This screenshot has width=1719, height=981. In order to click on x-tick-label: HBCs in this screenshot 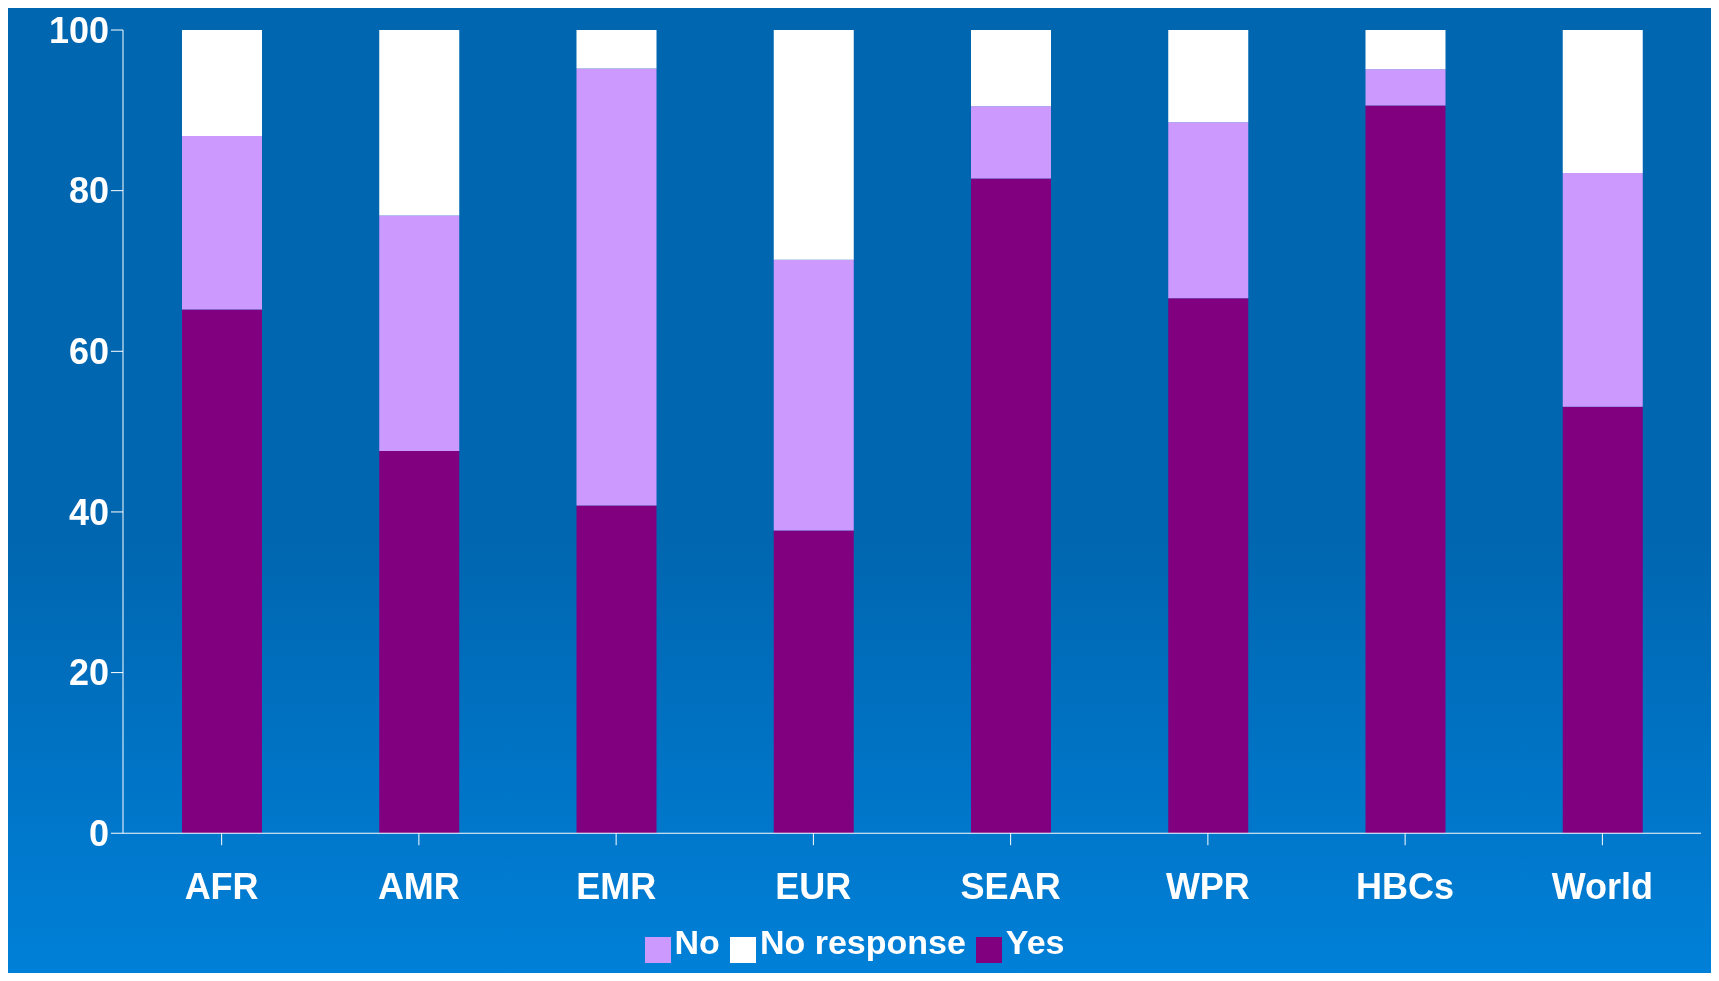, I will do `click(1405, 886)`.